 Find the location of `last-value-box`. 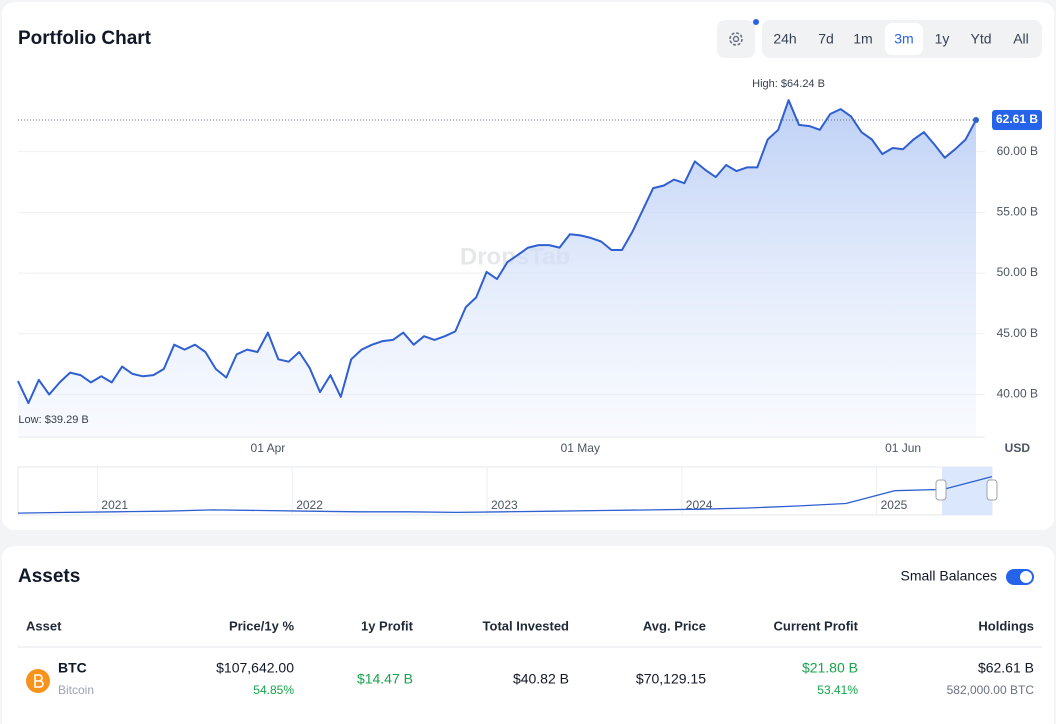

last-value-box is located at coordinates (1017, 119).